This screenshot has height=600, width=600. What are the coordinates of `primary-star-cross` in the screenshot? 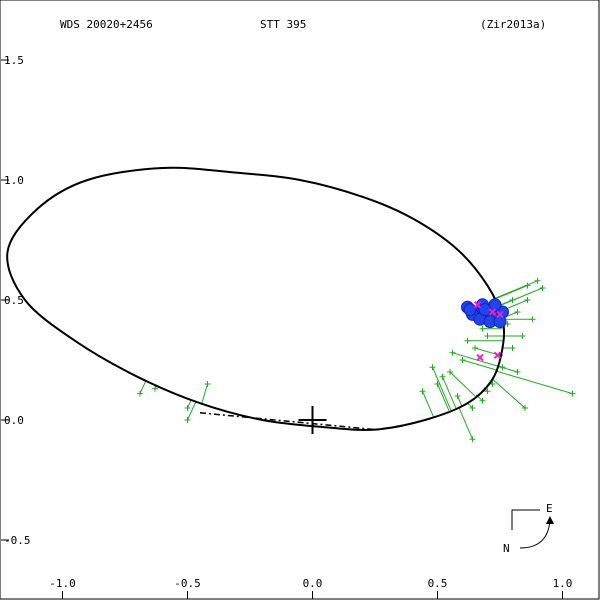 It's located at (312, 420).